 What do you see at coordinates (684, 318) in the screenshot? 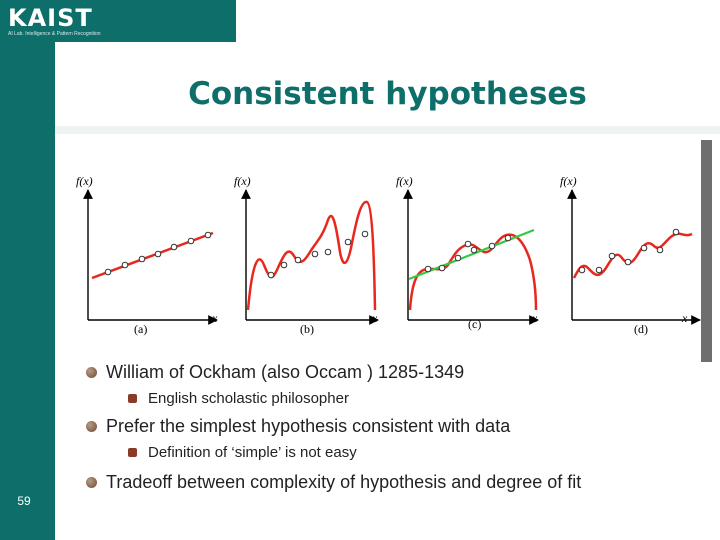
I see `panel-d-xlabel: x` at bounding box center [684, 318].